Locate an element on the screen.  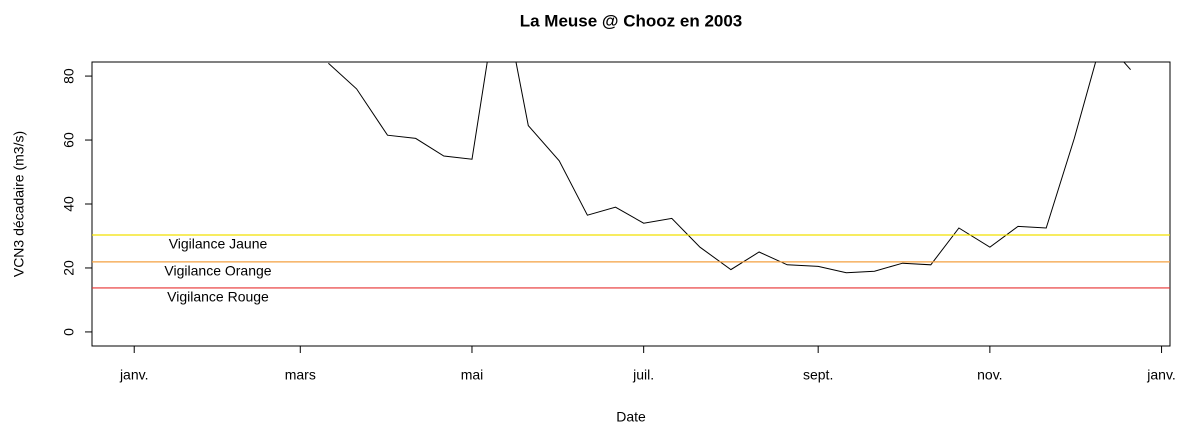
x-tick-label: mars is located at coordinates (300, 375).